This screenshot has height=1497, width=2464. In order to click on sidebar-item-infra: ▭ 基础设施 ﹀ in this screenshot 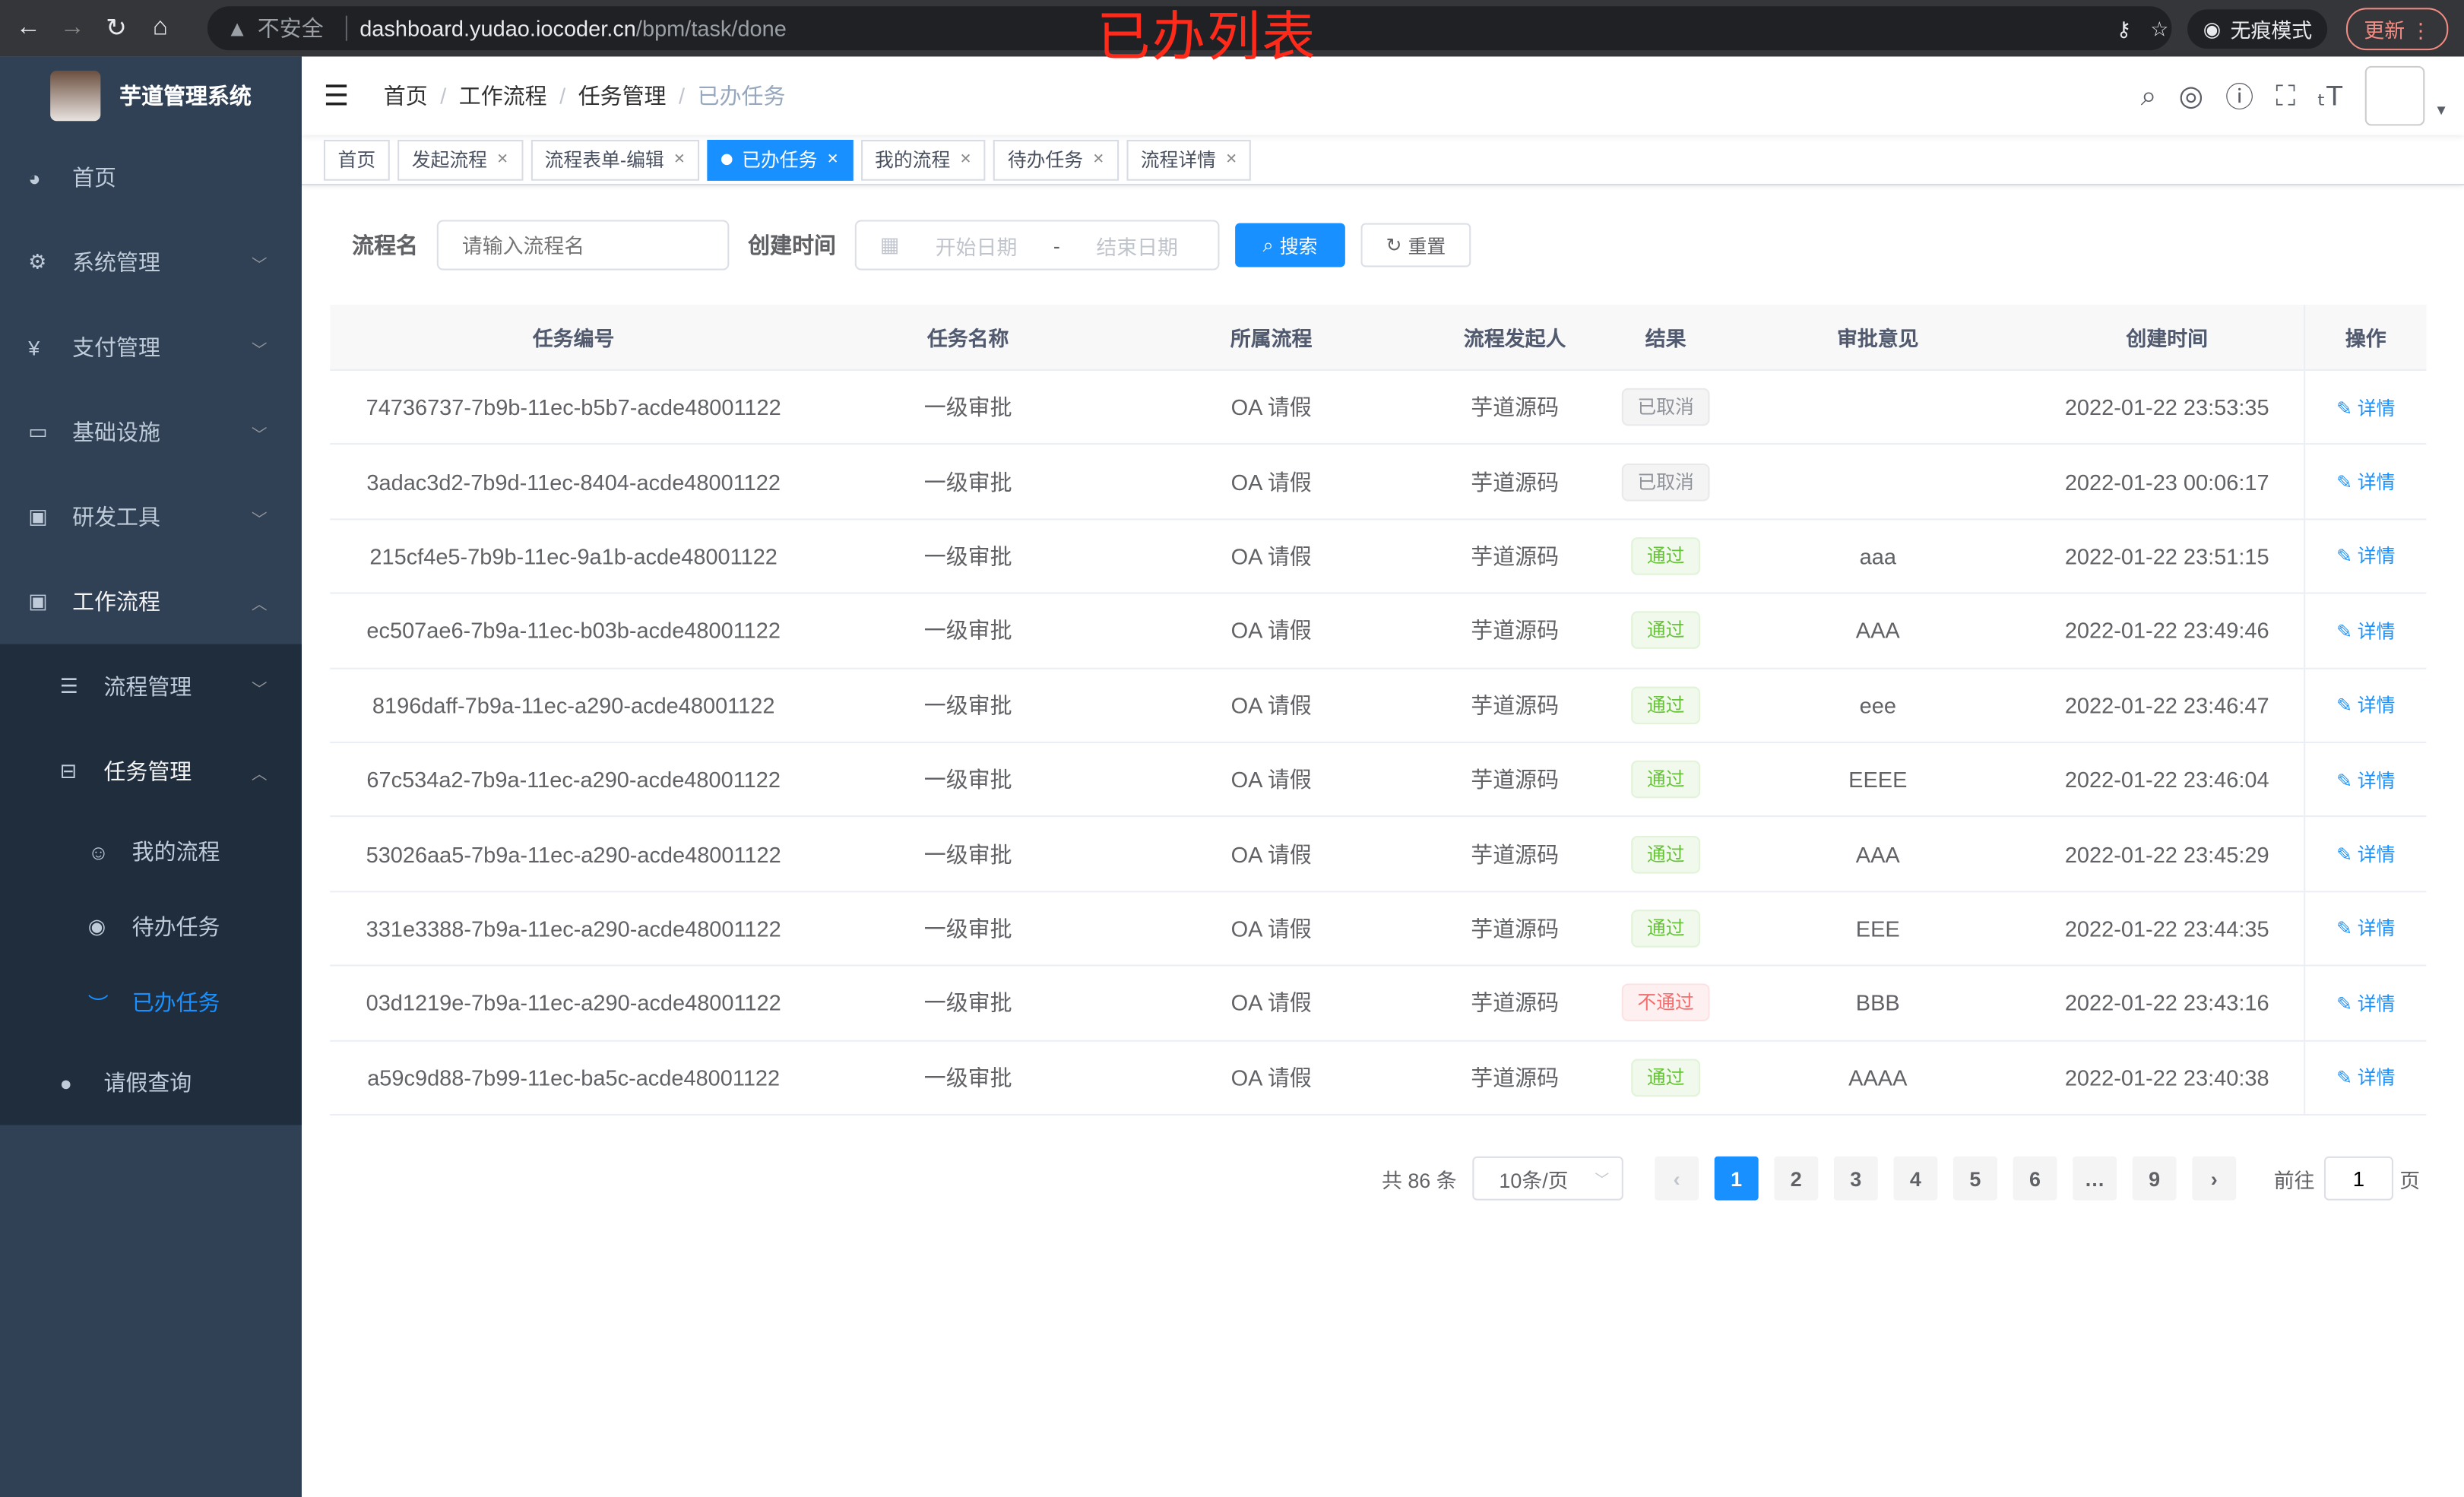, I will do `click(151, 432)`.